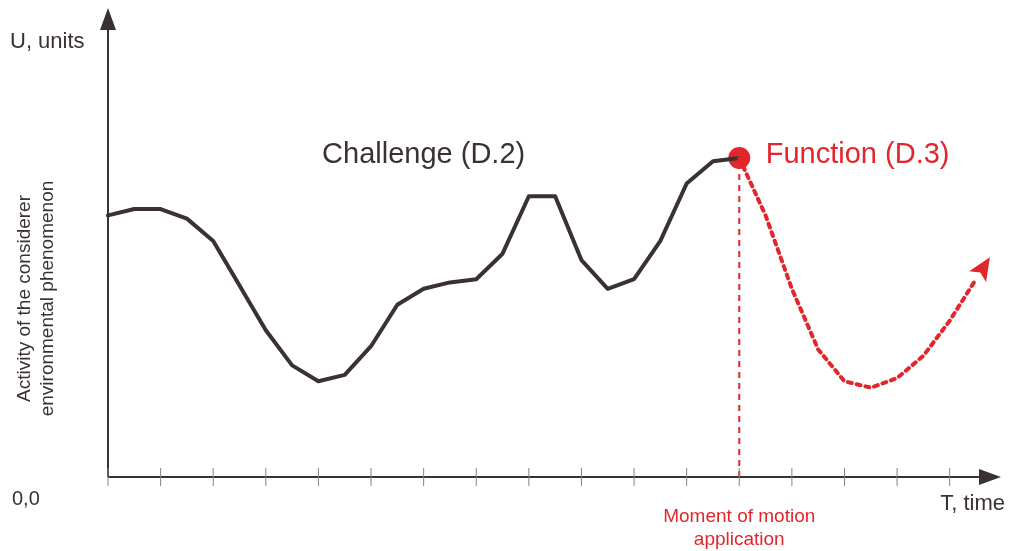  I want to click on text: 0,0, so click(26, 498).